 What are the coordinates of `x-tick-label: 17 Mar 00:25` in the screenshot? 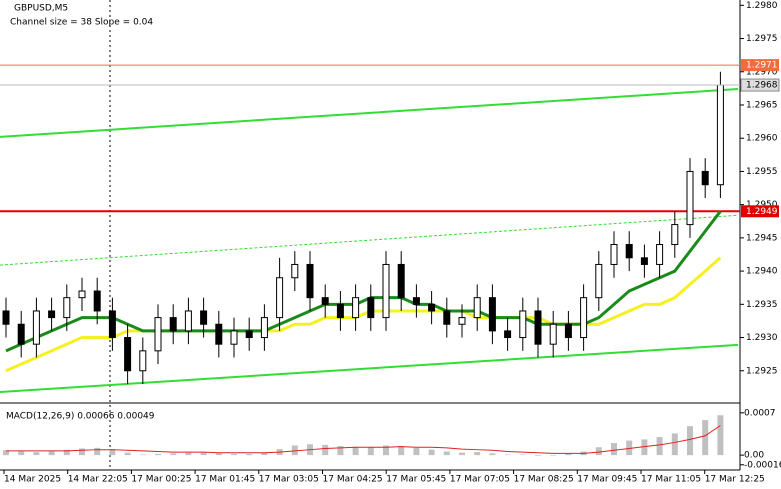 It's located at (161, 480).